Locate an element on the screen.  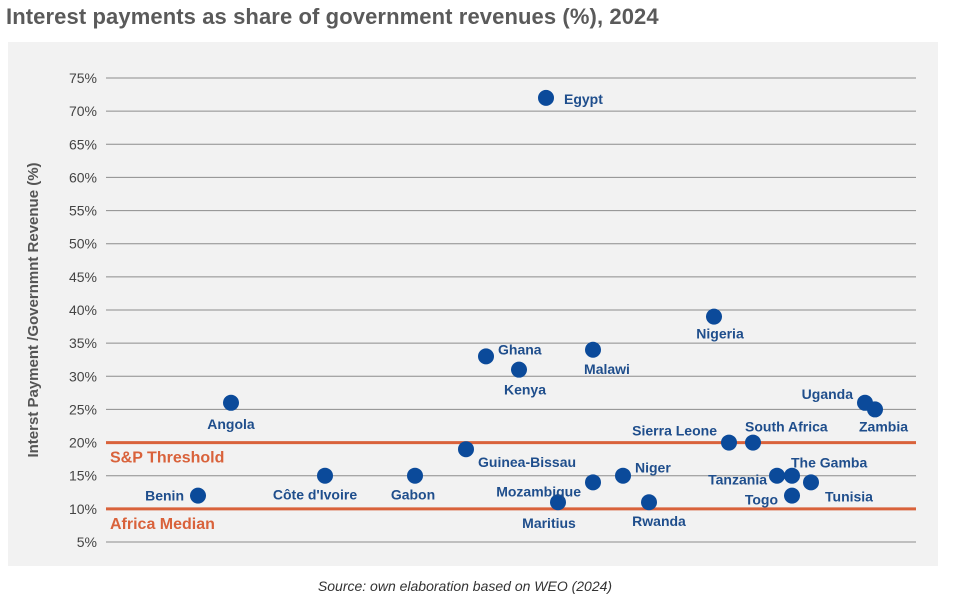
data-label: Zambia is located at coordinates (883, 426).